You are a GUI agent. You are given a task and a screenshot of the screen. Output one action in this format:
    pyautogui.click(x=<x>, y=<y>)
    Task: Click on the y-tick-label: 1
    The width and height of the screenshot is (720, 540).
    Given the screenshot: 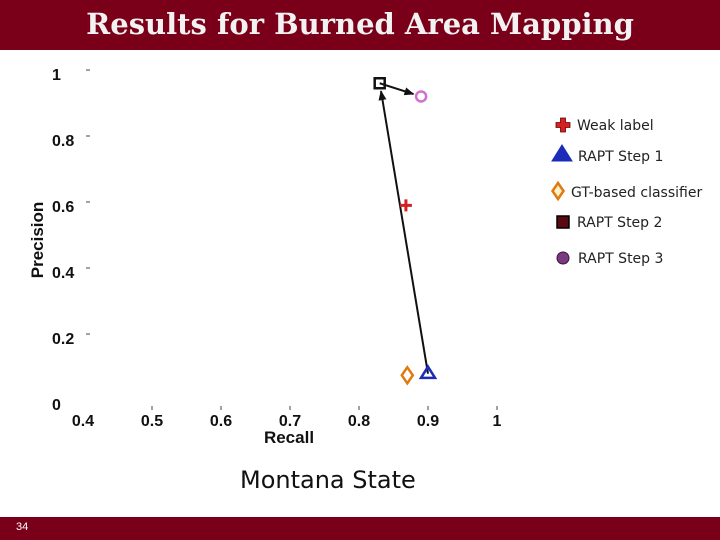 What is the action you would take?
    pyautogui.click(x=56, y=75)
    